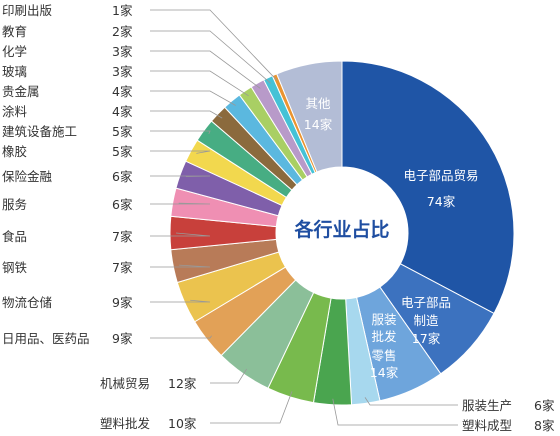 The image size is (560, 436). Describe the element at coordinates (14, 51) in the screenshot. I see `slice-name-label: 化学` at that location.